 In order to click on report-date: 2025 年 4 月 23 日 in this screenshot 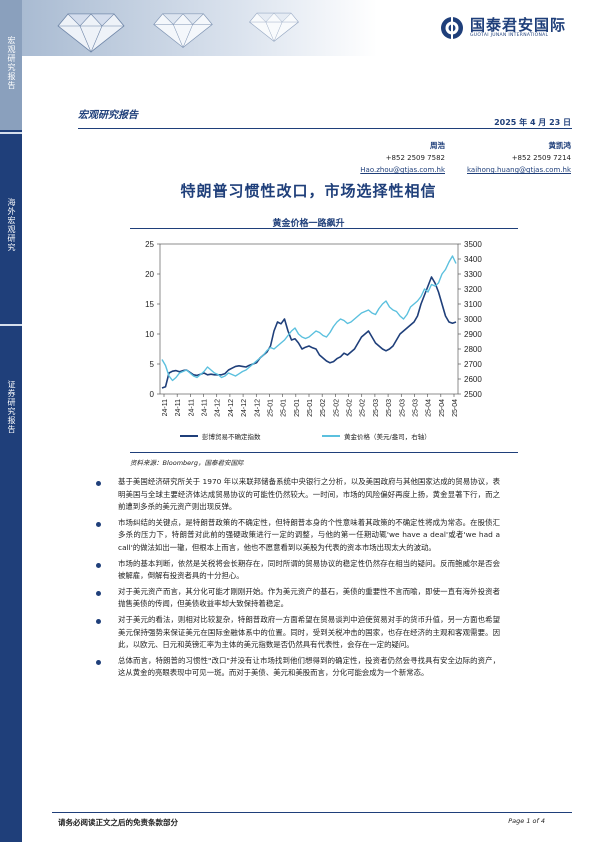, I will do `click(532, 122)`.